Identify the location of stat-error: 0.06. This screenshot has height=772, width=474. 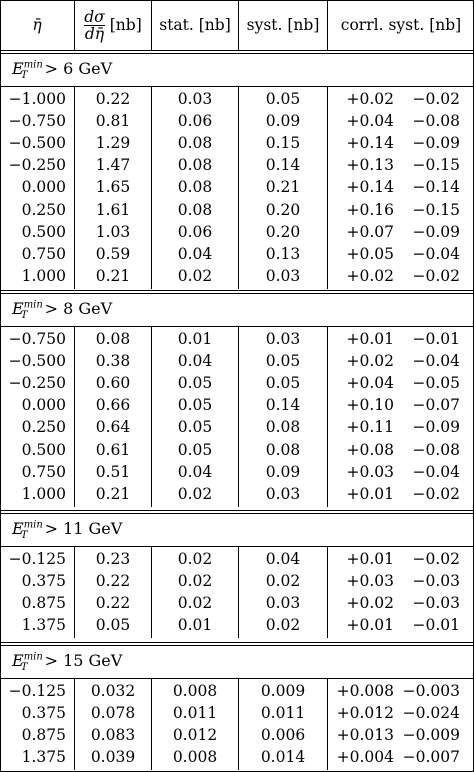
(195, 121).